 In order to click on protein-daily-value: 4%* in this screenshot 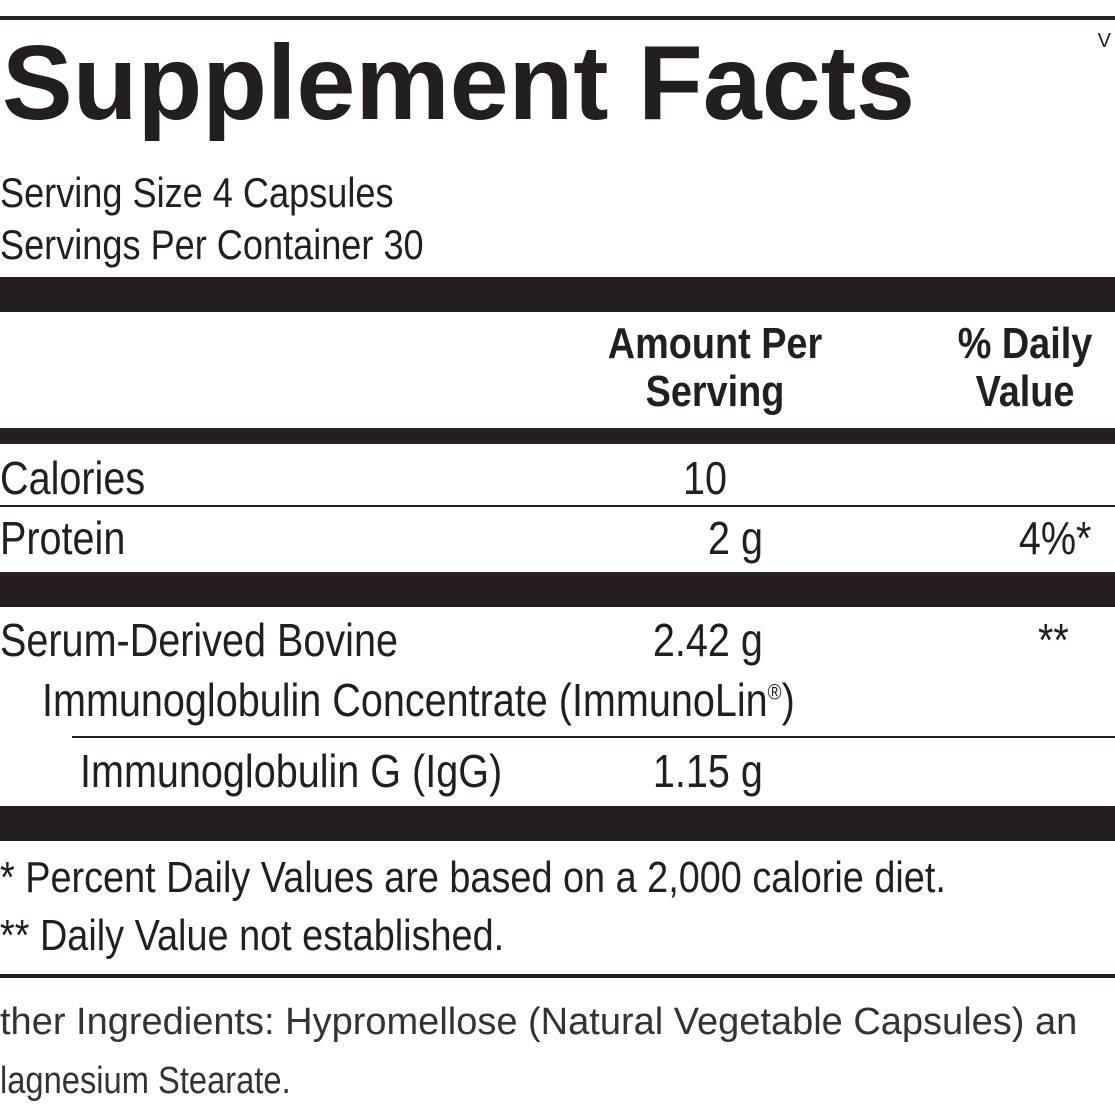, I will do `click(1054, 538)`.